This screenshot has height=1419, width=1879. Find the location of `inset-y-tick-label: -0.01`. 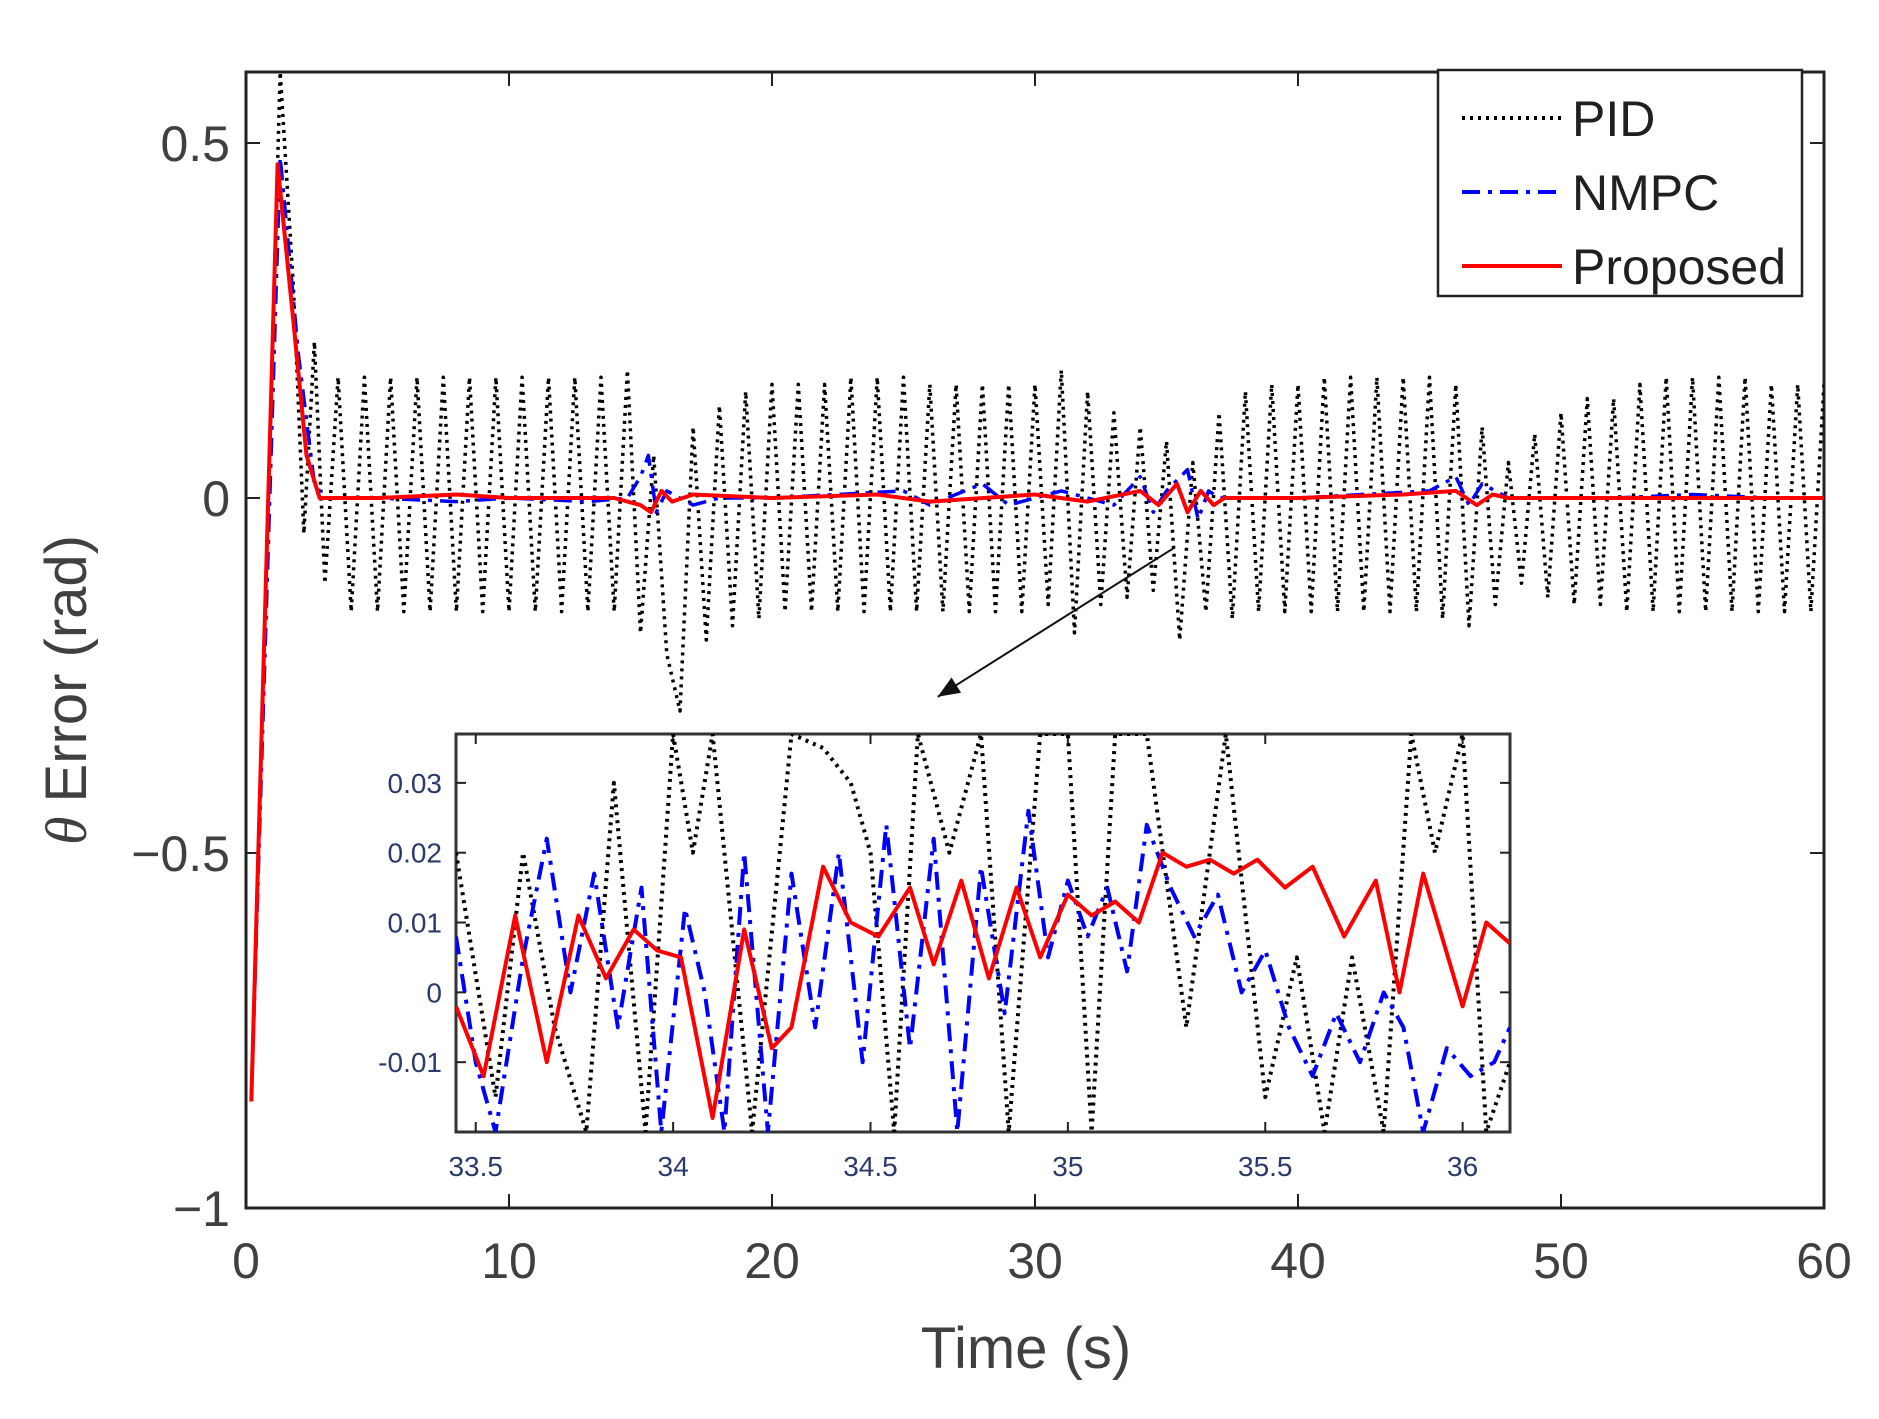

inset-y-tick-label: -0.01 is located at coordinates (410, 1062).